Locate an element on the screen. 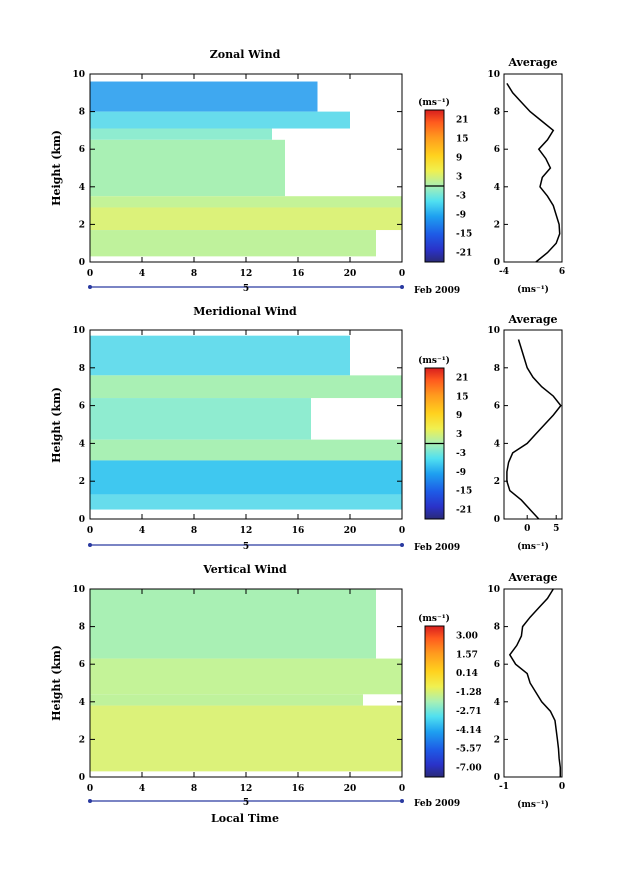 The height and width of the screenshot is (873, 617). x-tick-label: 12 is located at coordinates (246, 531).